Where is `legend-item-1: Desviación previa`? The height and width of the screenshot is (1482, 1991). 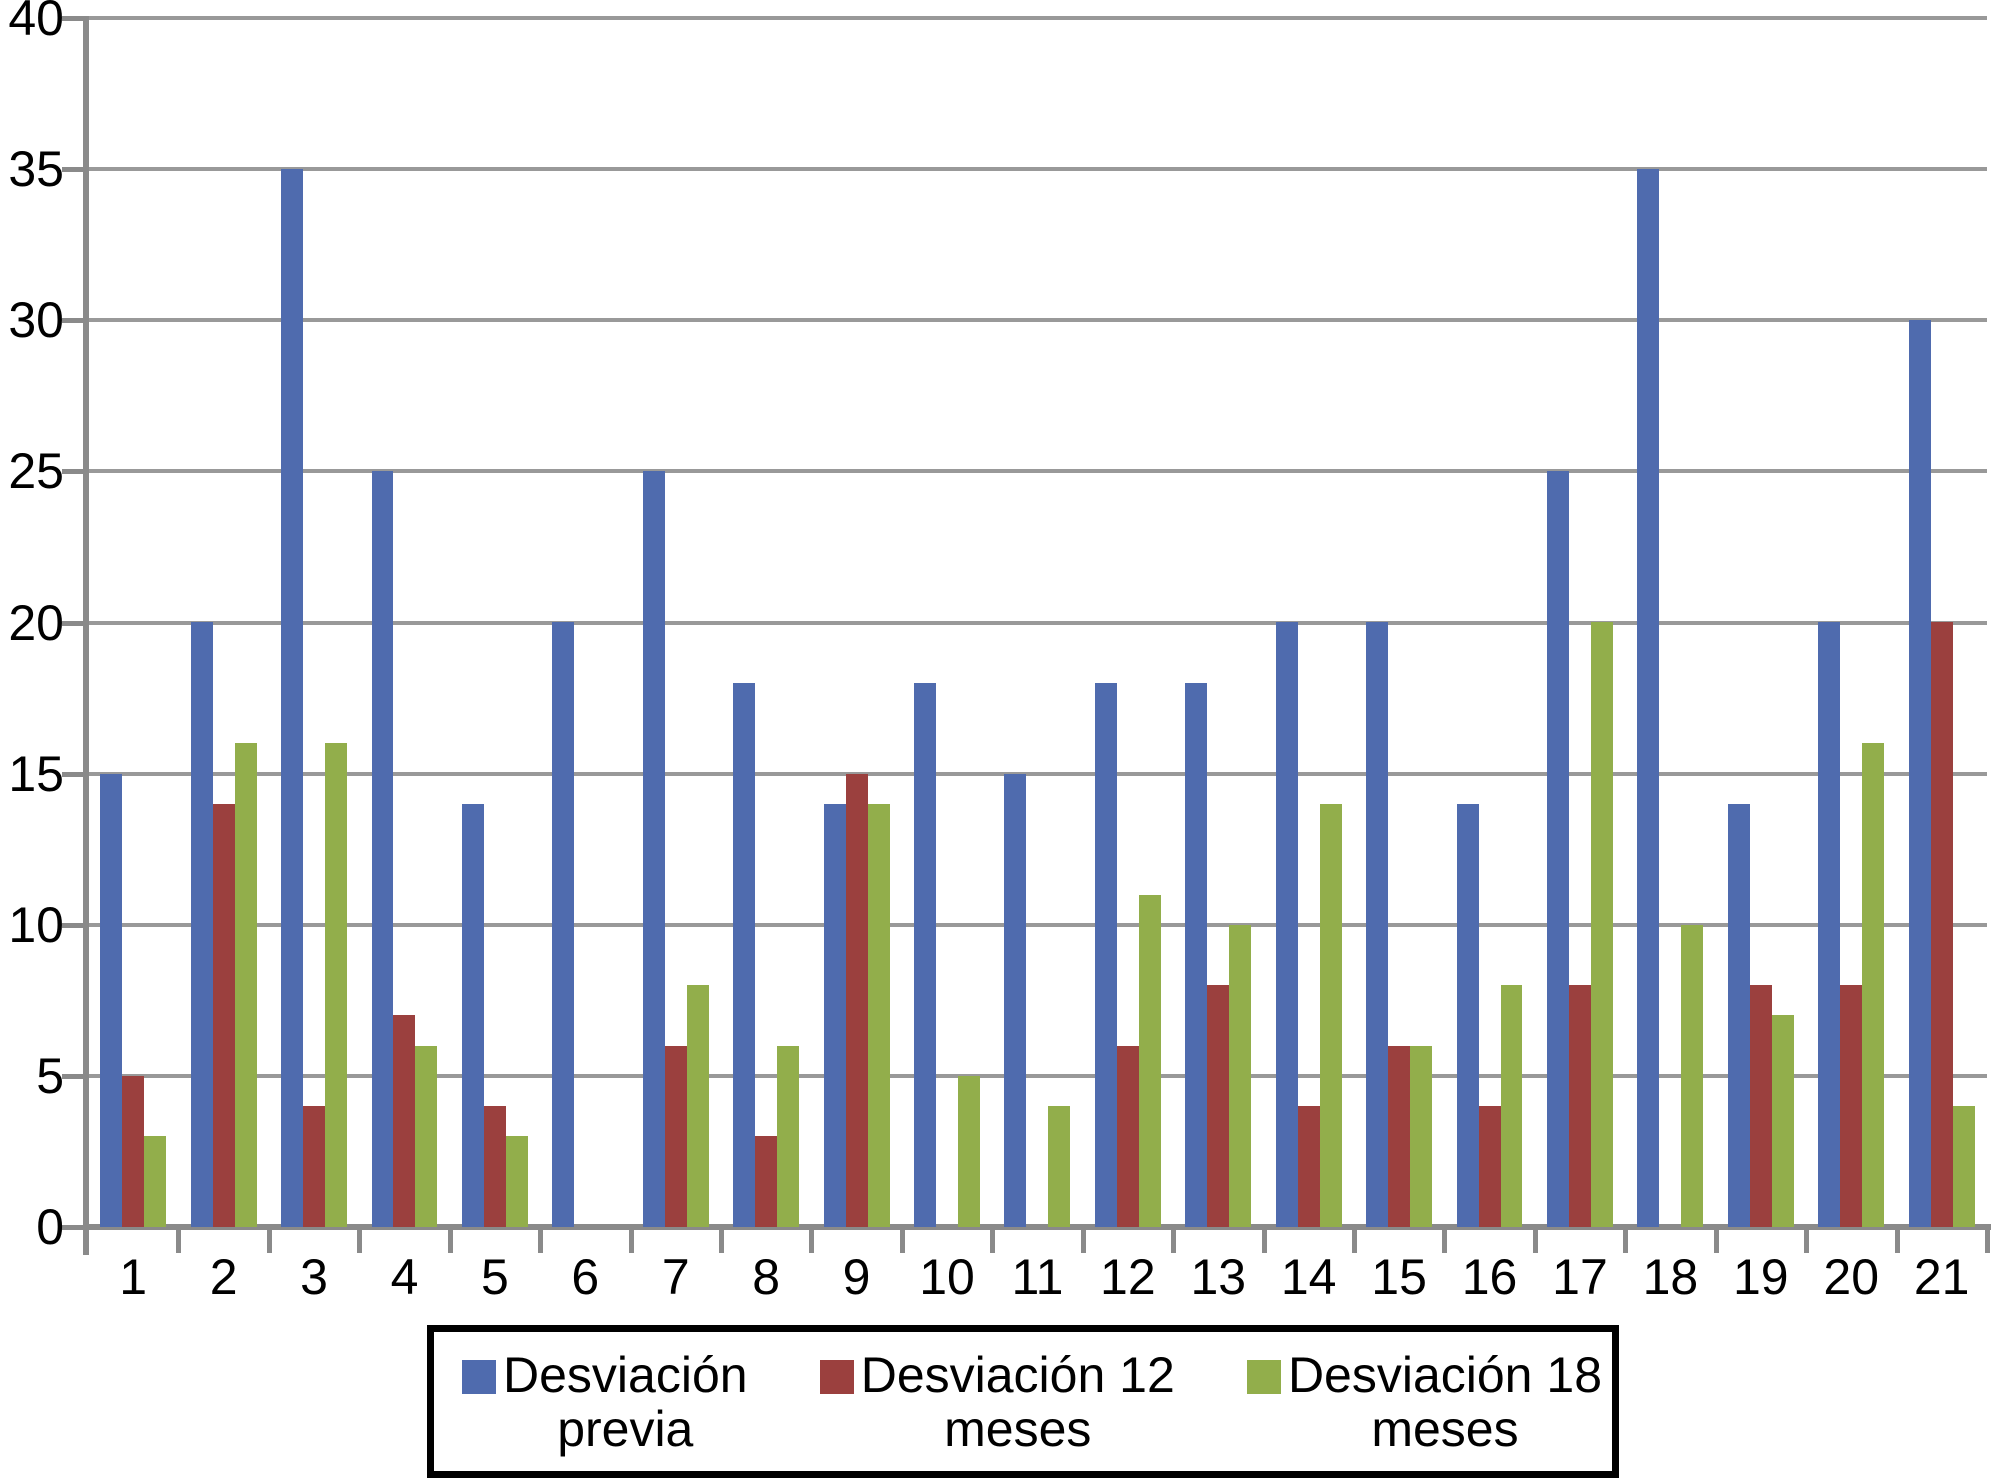
legend-item-1: Desviación previa is located at coordinates (605, 1402).